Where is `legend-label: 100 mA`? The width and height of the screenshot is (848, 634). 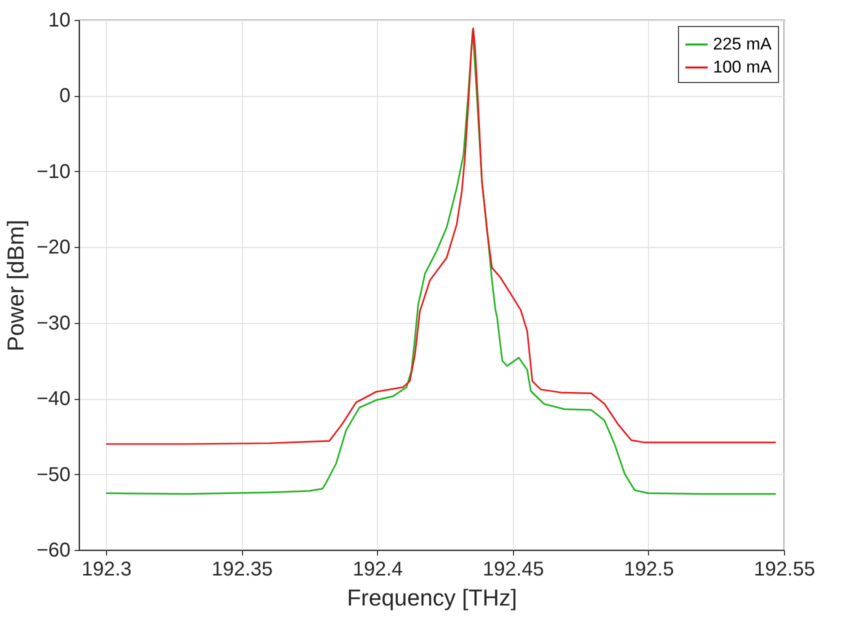 legend-label: 100 mA is located at coordinates (742, 67).